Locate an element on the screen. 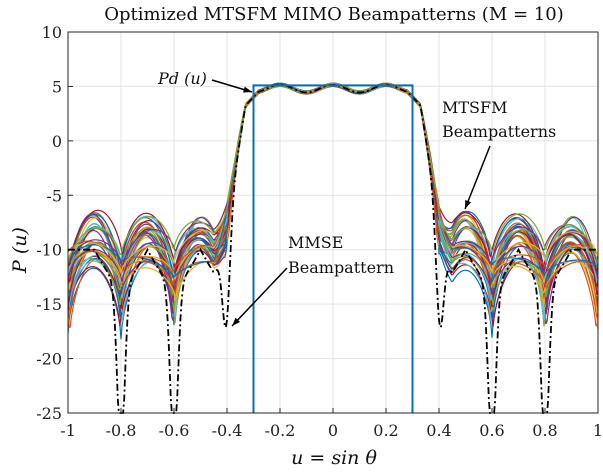 Image resolution: width=603 pixels, height=472 pixels. x-tick-label: 0.8 is located at coordinates (544, 430).